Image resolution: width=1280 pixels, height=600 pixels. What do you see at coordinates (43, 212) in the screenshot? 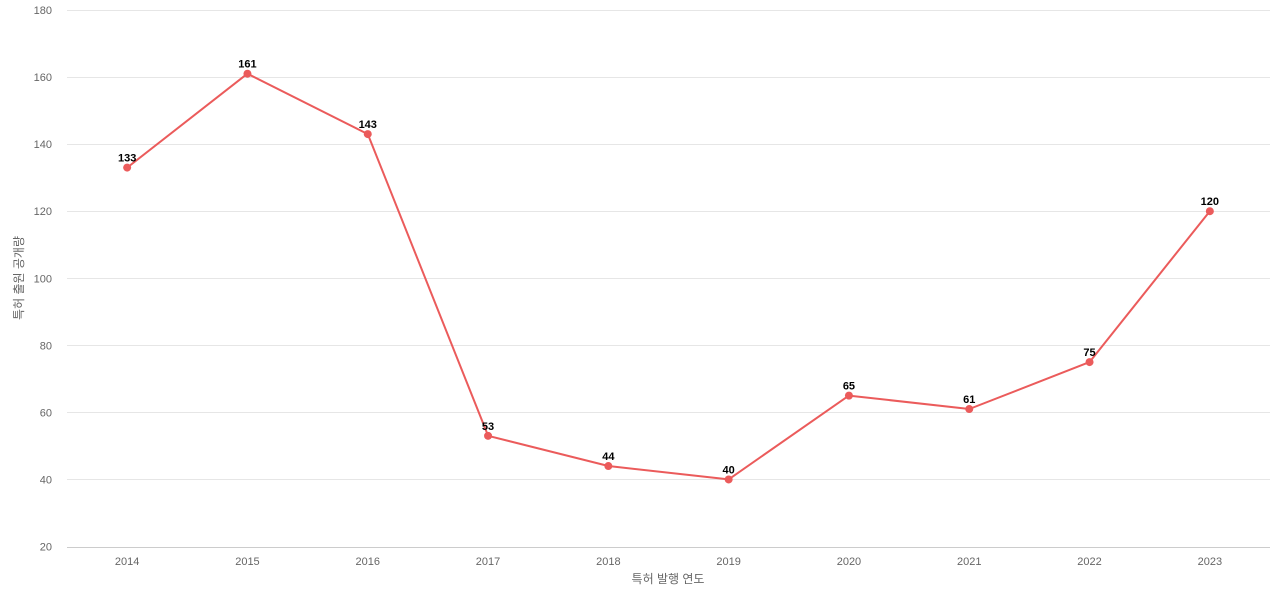
I see `y-tick-label: 120` at bounding box center [43, 212].